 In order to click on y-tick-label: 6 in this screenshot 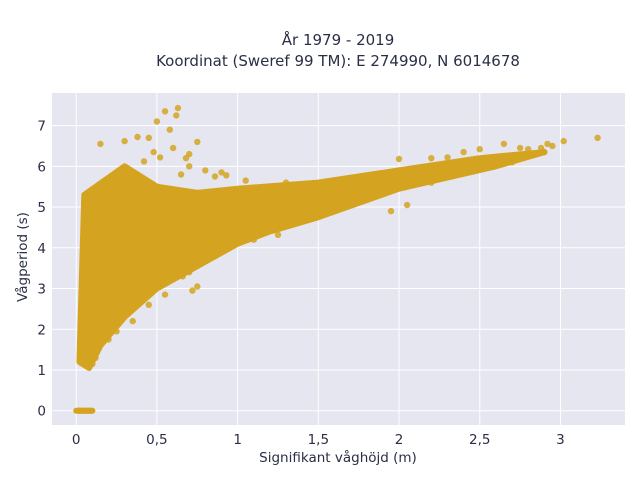, I will do `click(41, 167)`.